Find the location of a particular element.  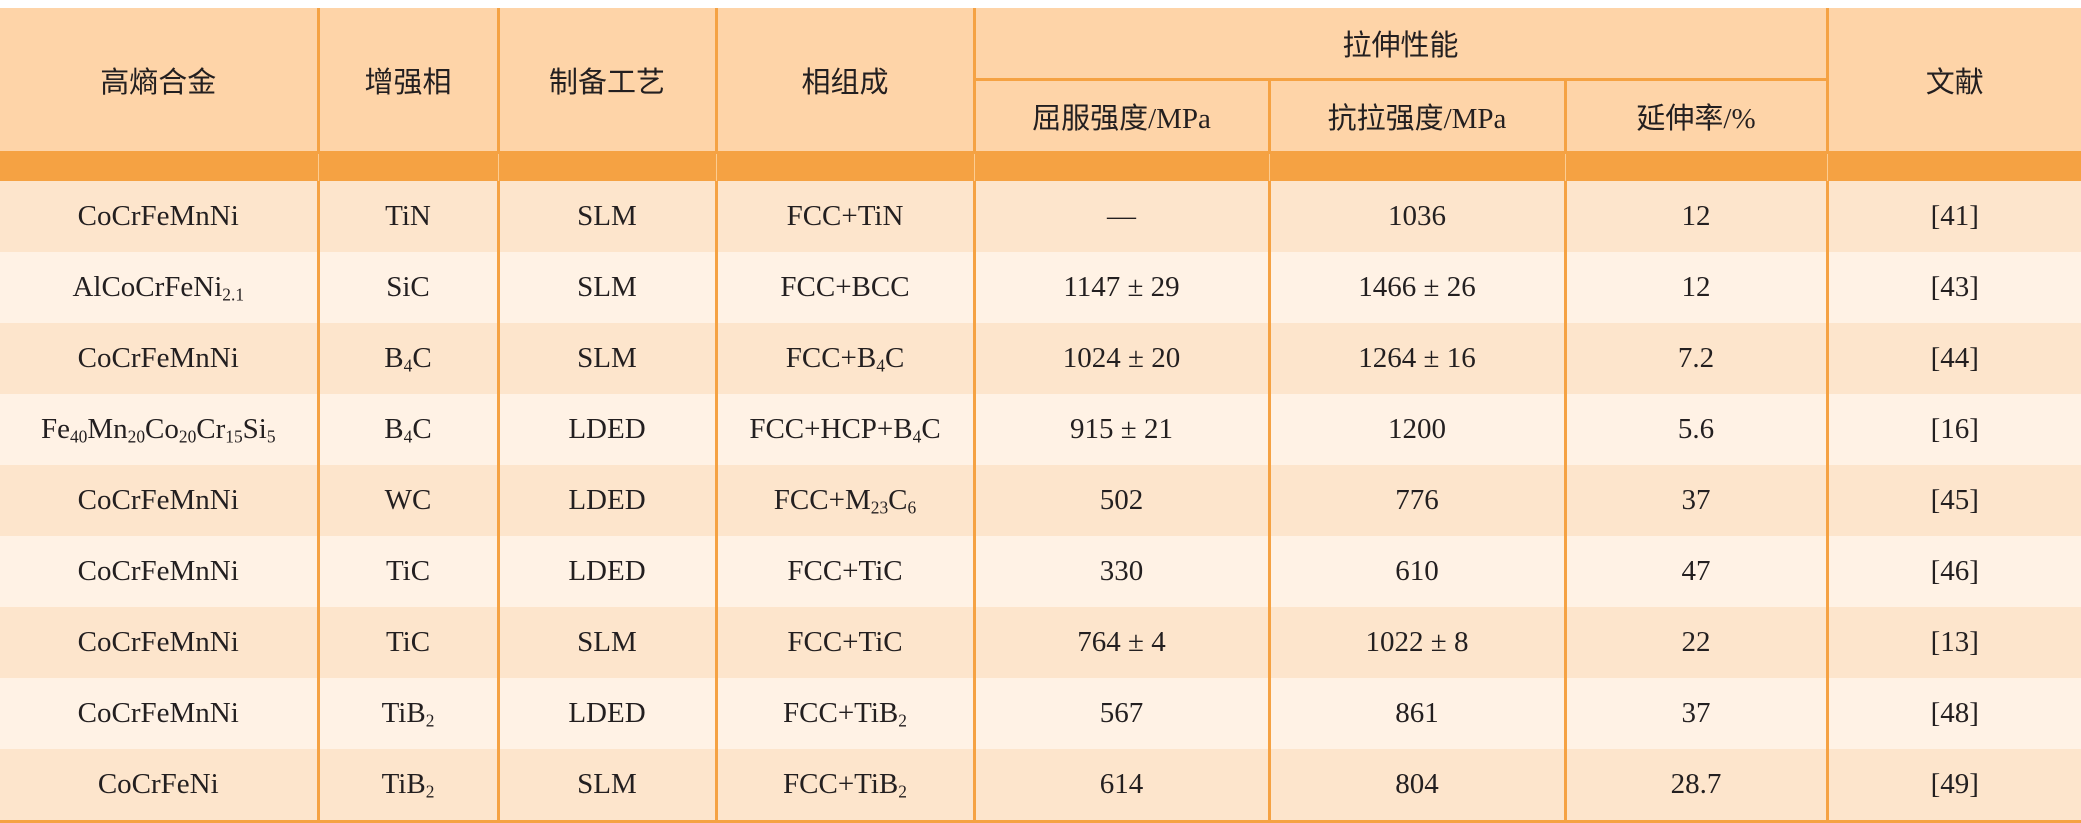

cell-elongation: 47 is located at coordinates (1695, 571).